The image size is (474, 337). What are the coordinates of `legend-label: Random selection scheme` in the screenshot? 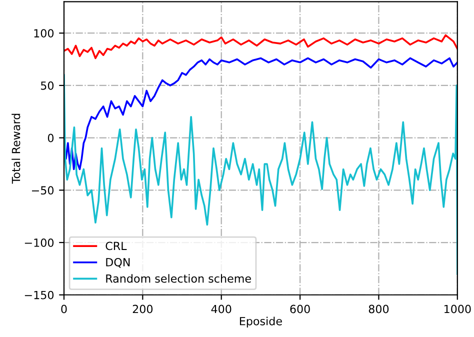 It's located at (178, 278).